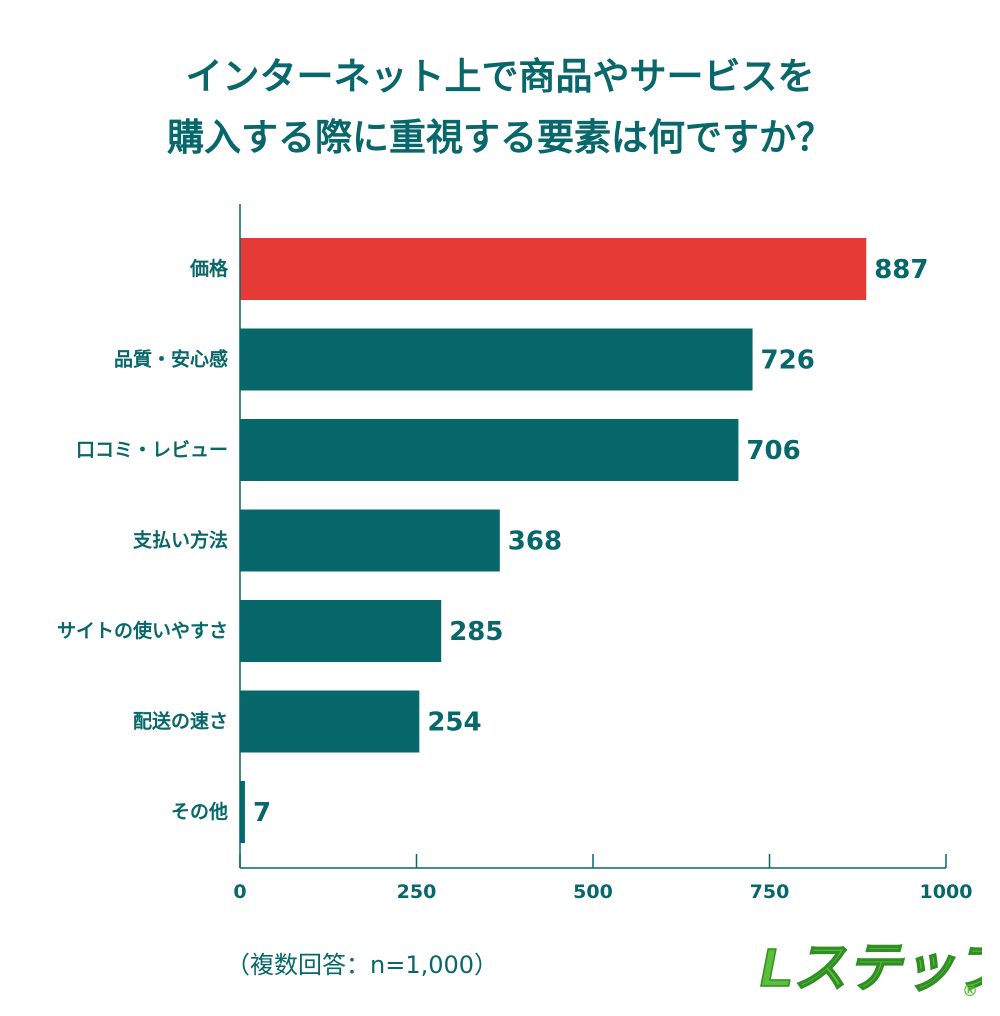 This screenshot has width=1000, height=1016. Describe the element at coordinates (946, 892) in the screenshot. I see `x-tick-label-4: 1000` at that location.